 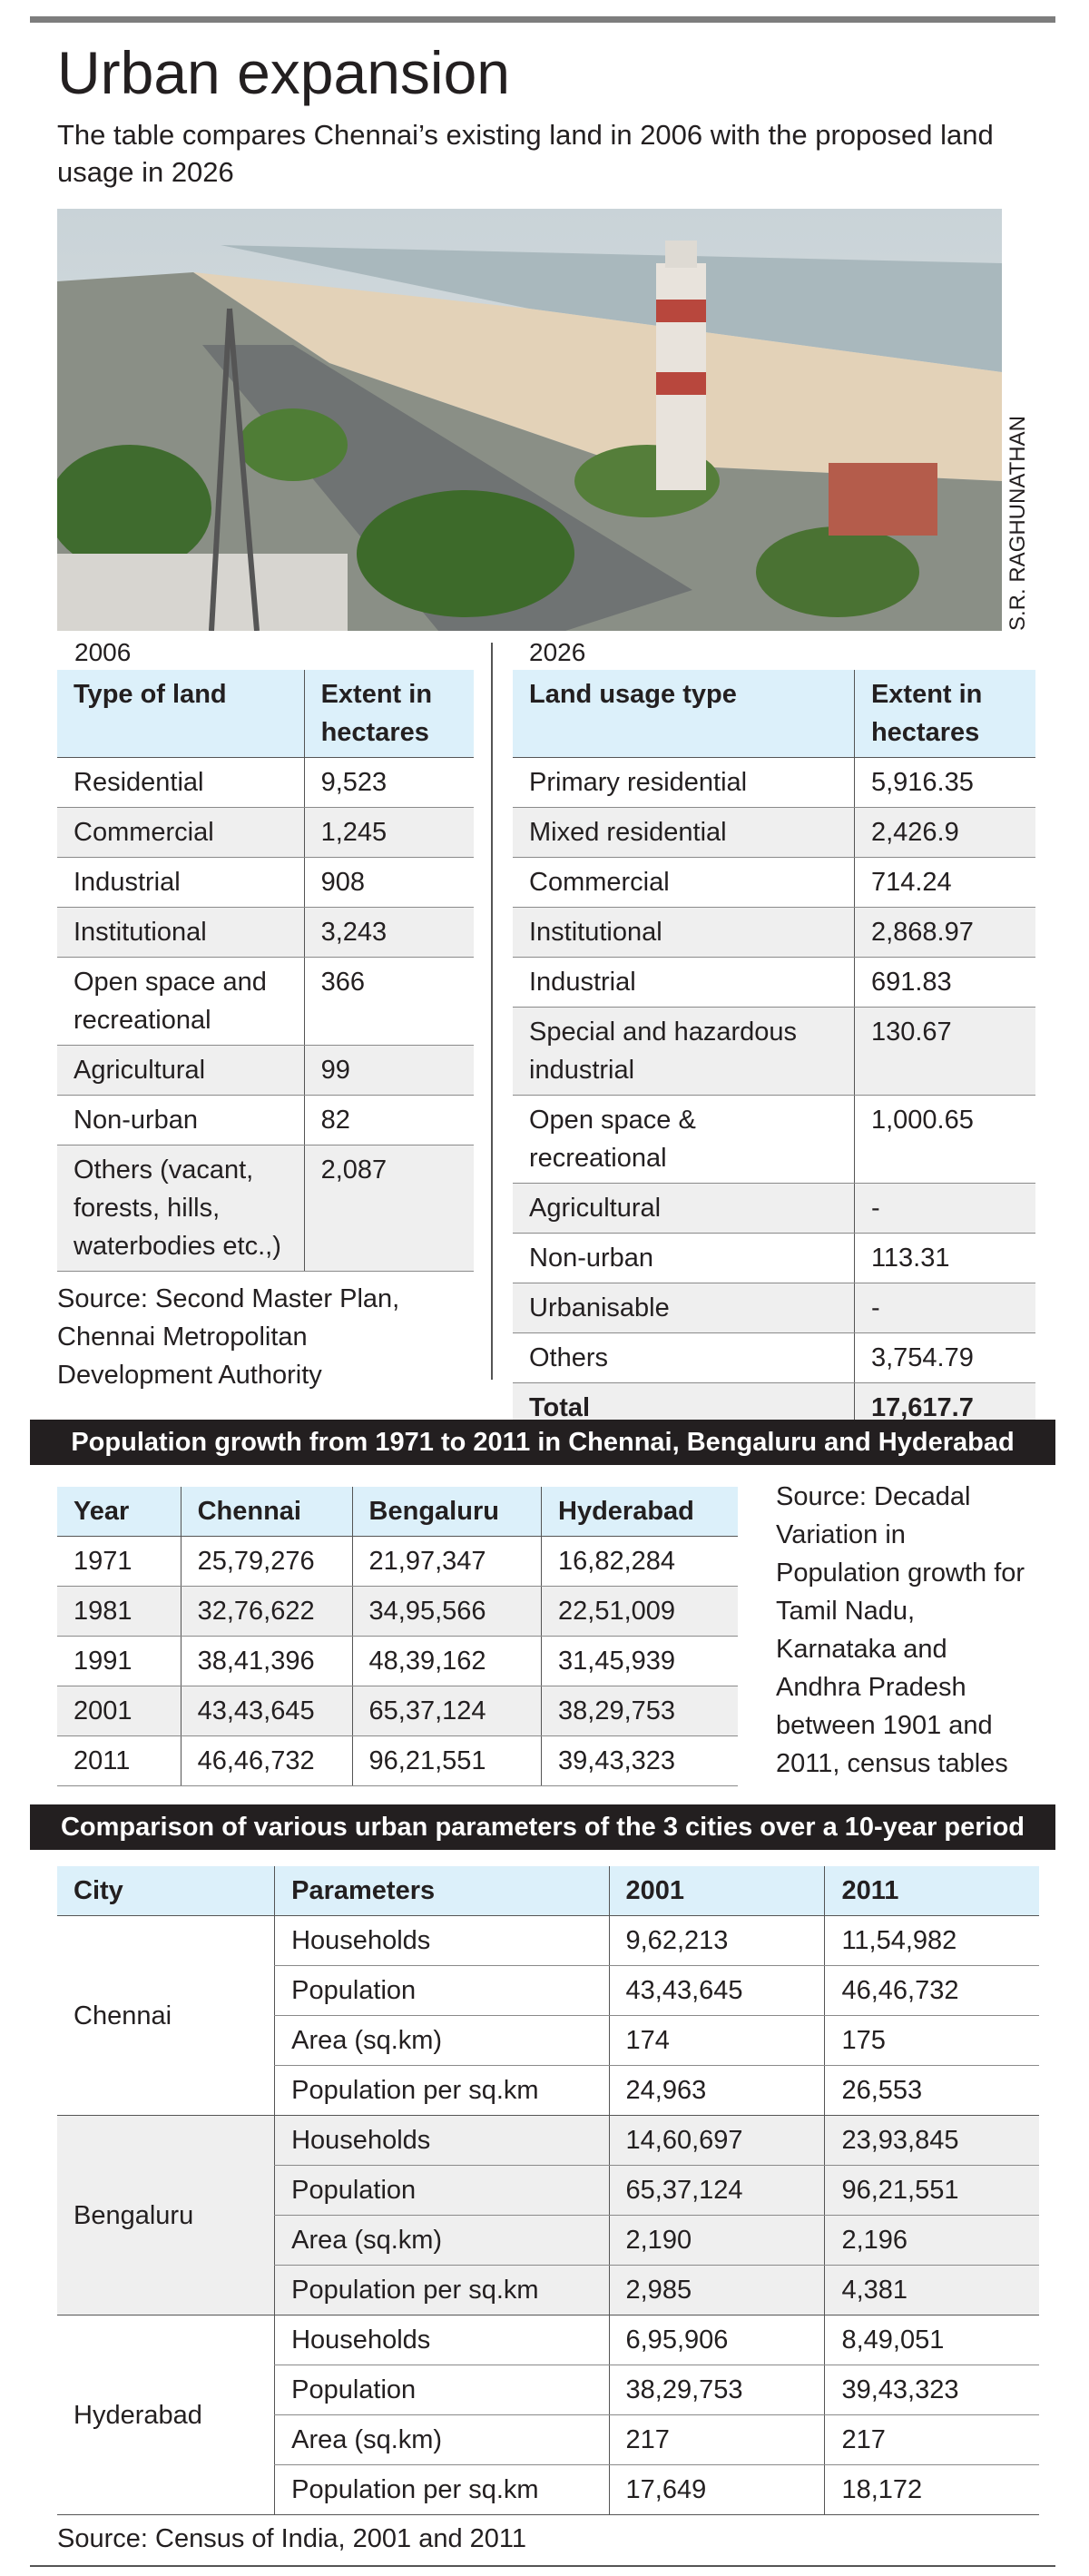 I want to click on title: Urban expansion, so click(x=283, y=72).